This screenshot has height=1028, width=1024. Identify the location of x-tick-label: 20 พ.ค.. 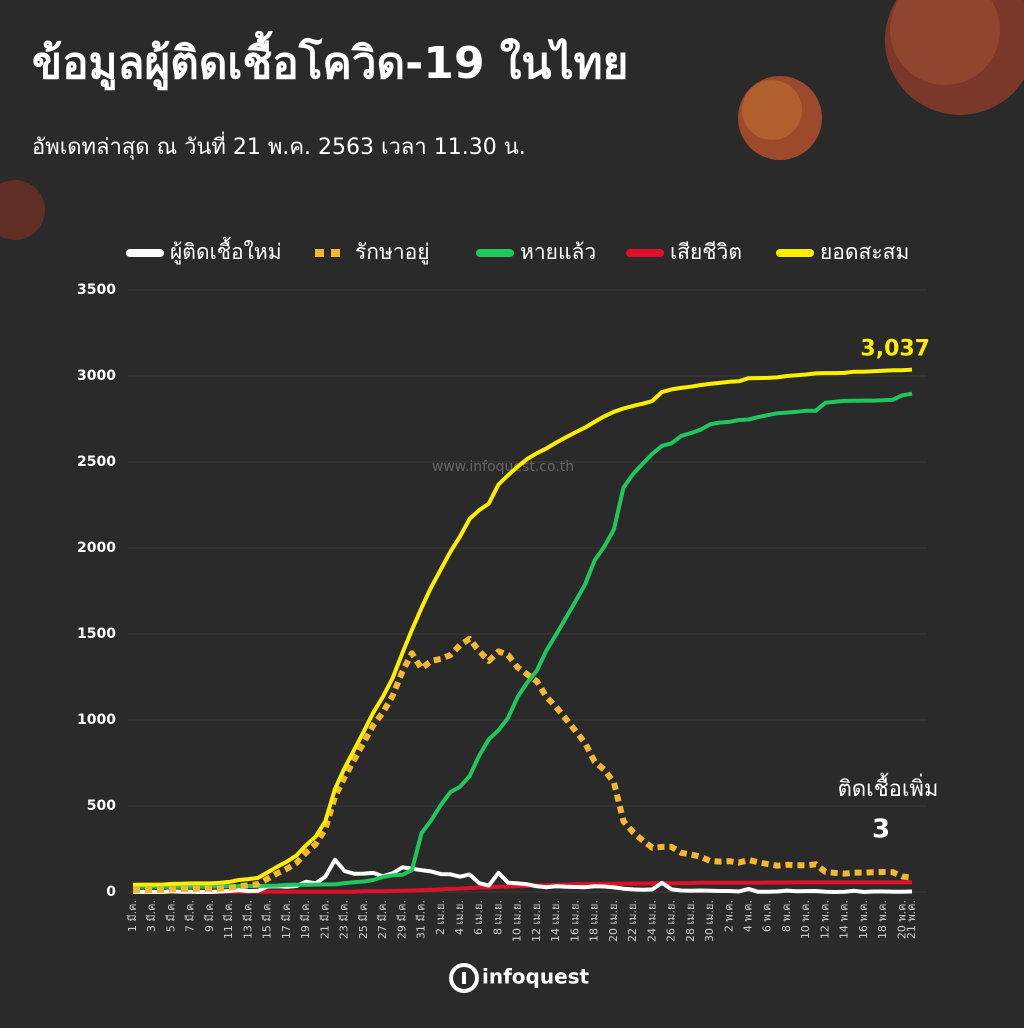
(901, 919).